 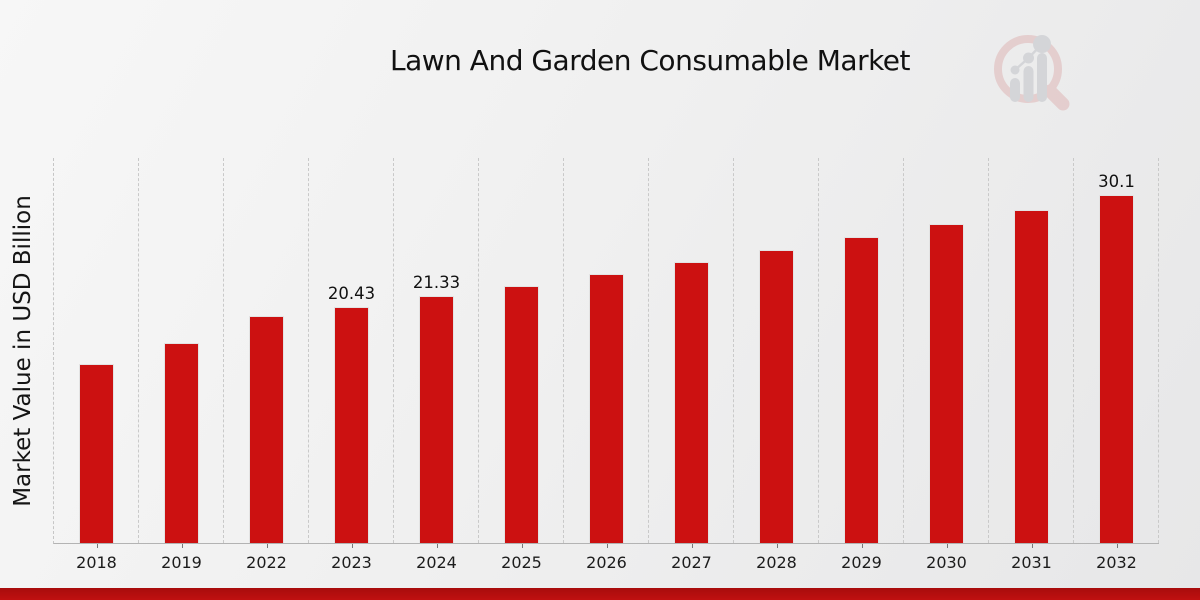 I want to click on x-axis-label-2022: 2022, so click(x=266, y=562).